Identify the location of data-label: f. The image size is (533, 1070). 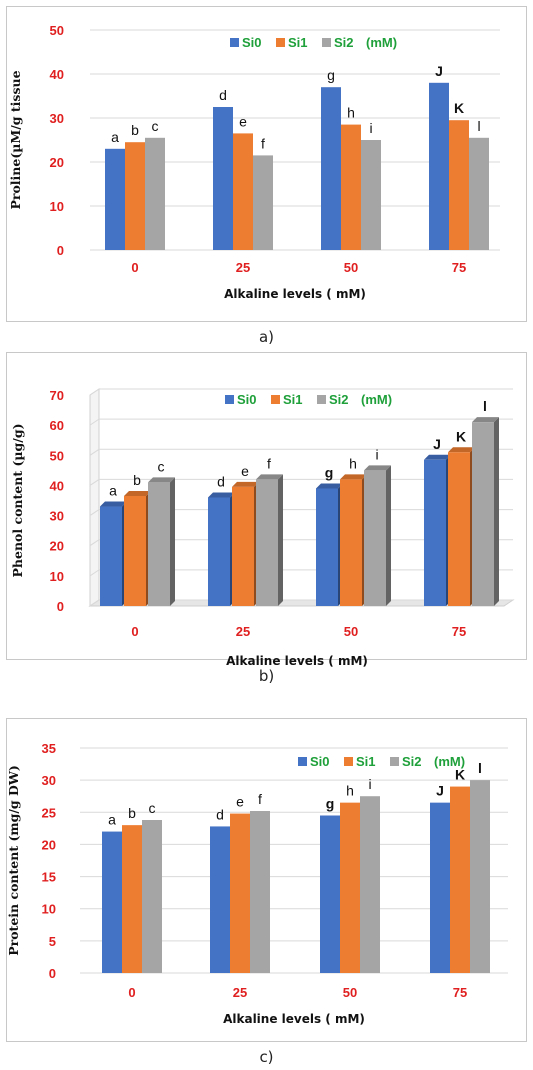
(269, 463).